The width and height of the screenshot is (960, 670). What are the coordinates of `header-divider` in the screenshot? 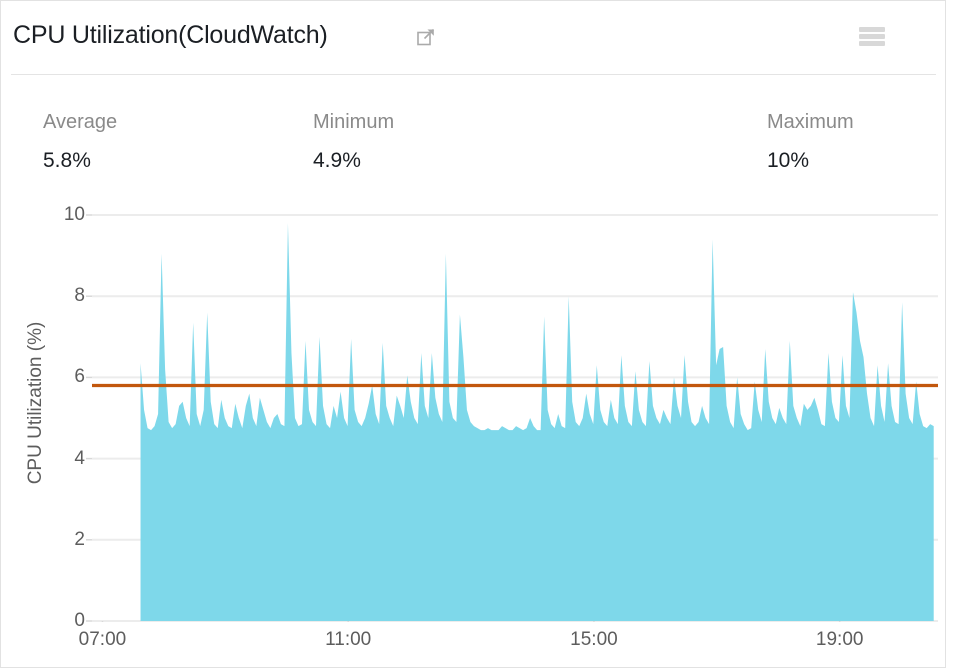 It's located at (473, 74).